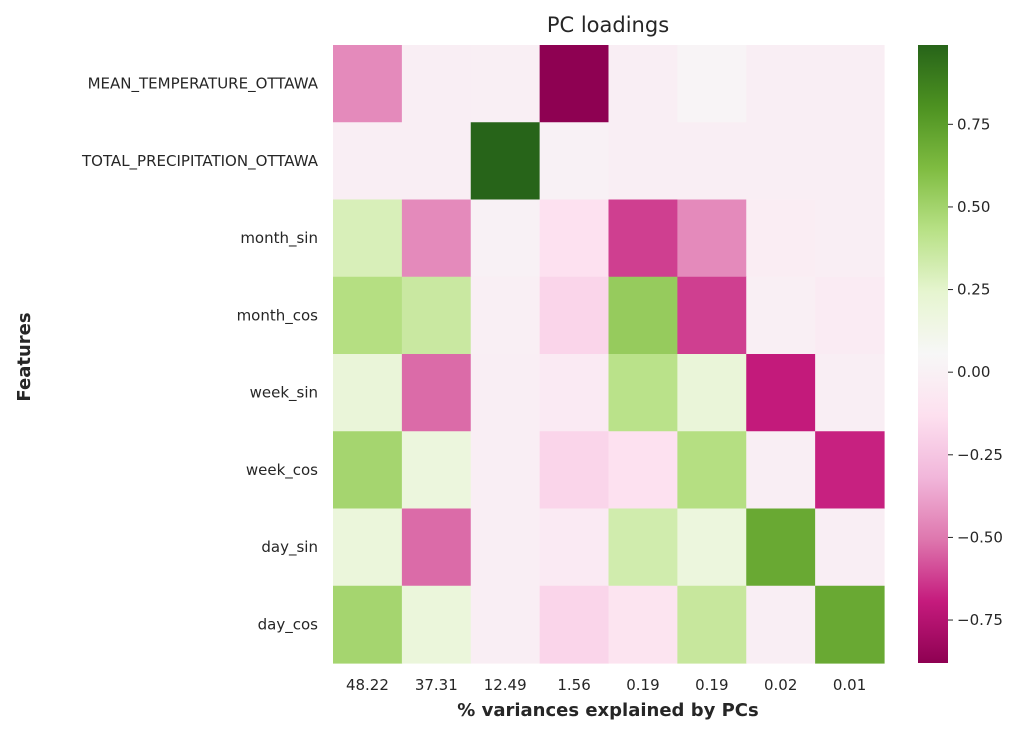 The height and width of the screenshot is (735, 1021). I want to click on colorbar-tick-label: −0.25, so click(980, 455).